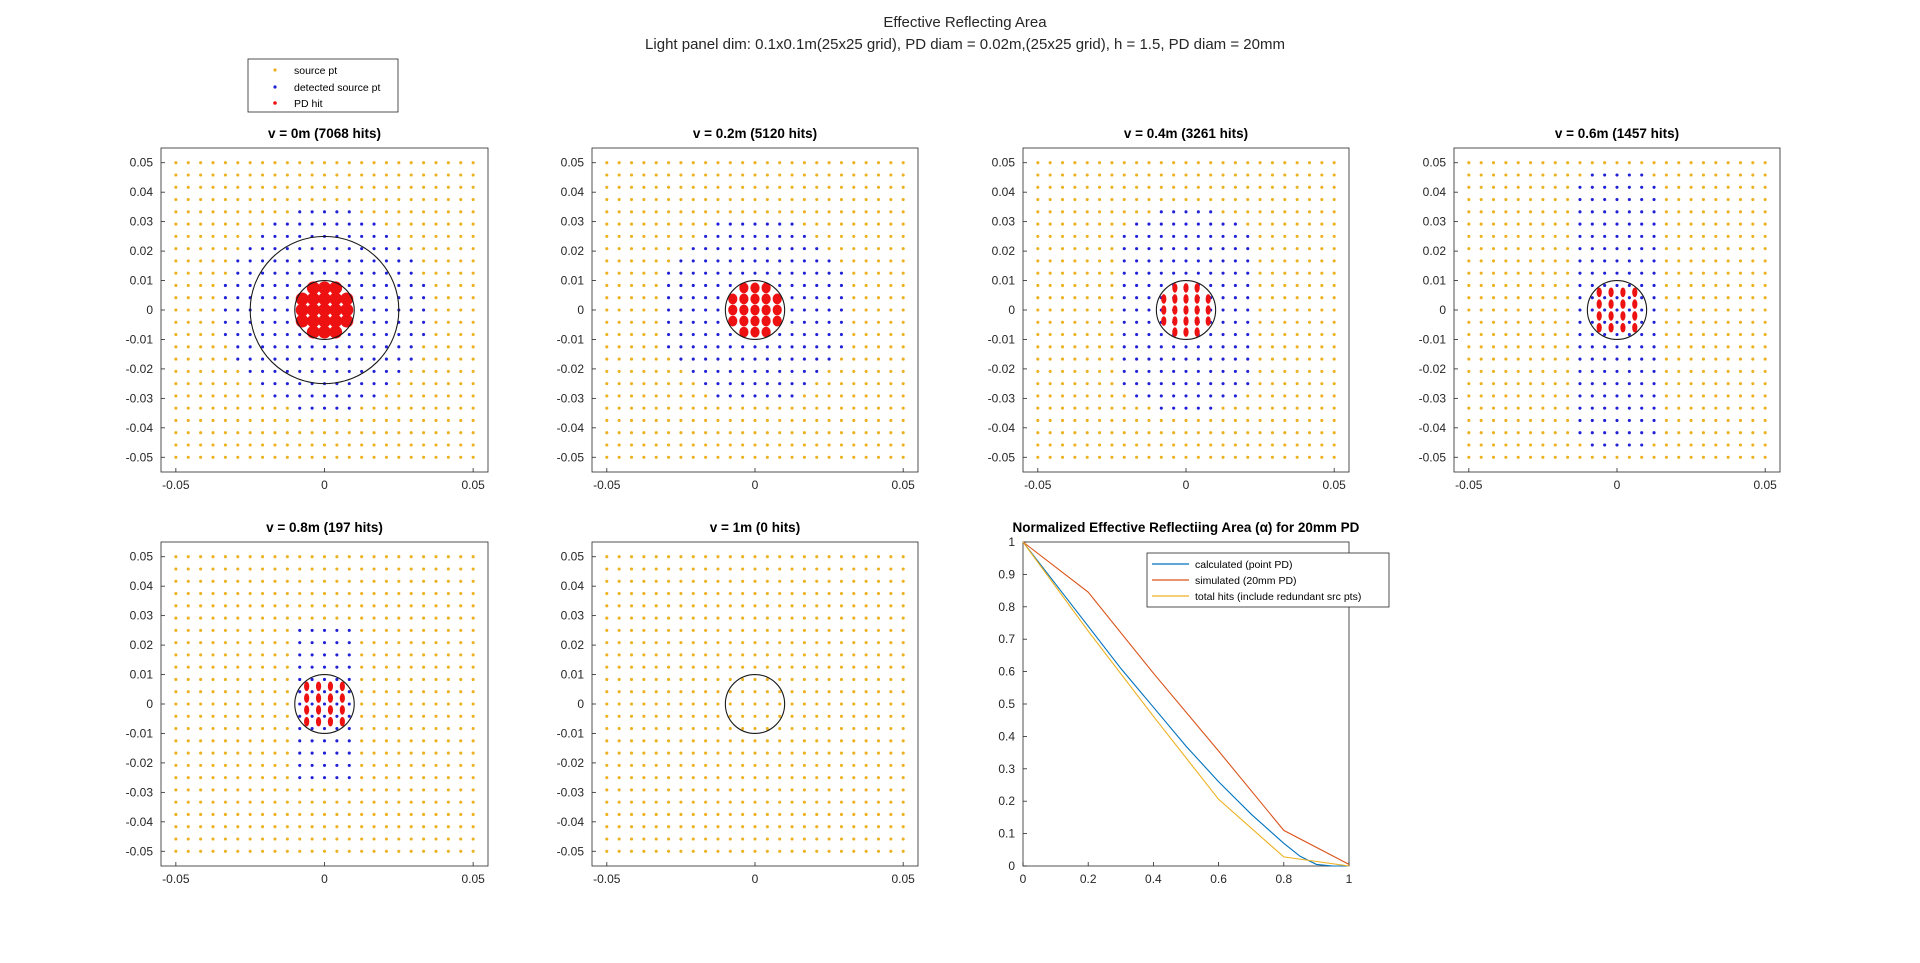  I want to click on y-tick-label: 0.03, so click(1004, 222).